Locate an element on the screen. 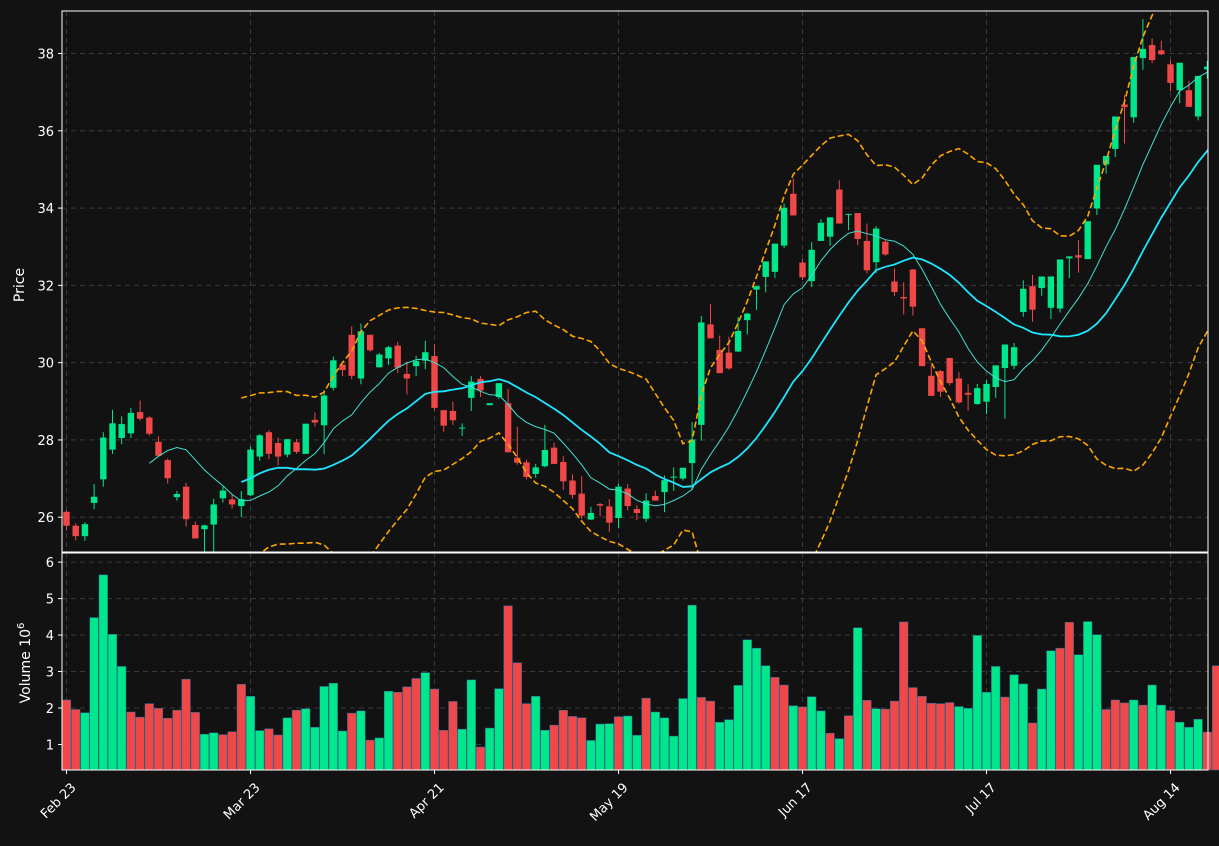 This screenshot has height=846, width=1219. x-tick-label: Apr 21 is located at coordinates (426, 800).